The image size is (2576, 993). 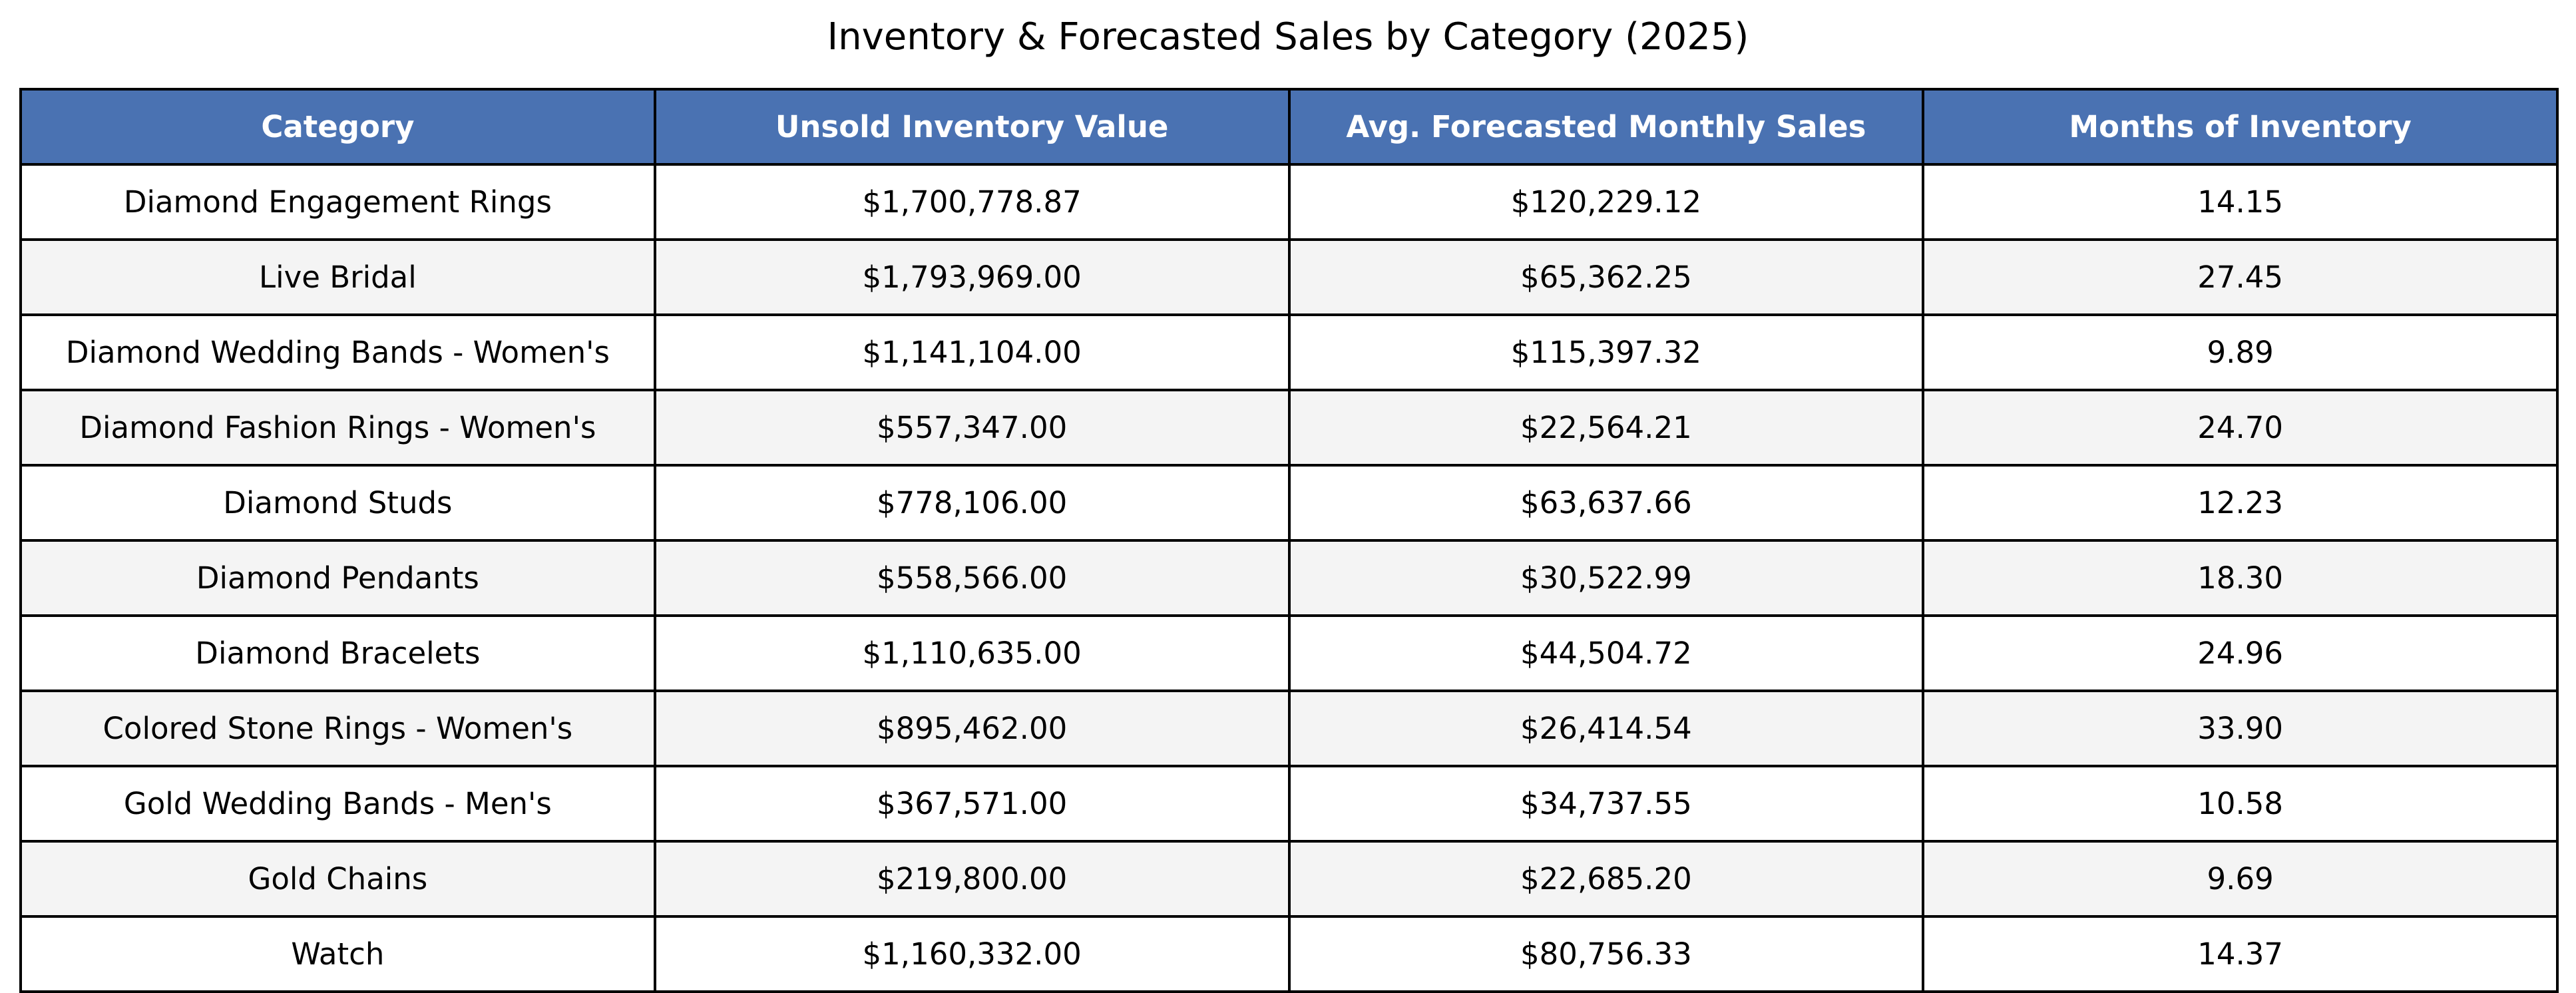 What do you see at coordinates (972, 954) in the screenshot?
I see `unsold-inventory-value-cell: $1,160,332.00` at bounding box center [972, 954].